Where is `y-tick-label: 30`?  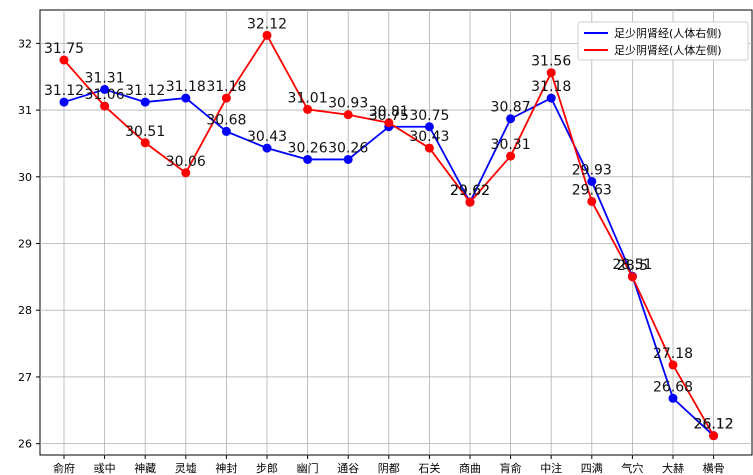 y-tick-label: 30 is located at coordinates (25, 177).